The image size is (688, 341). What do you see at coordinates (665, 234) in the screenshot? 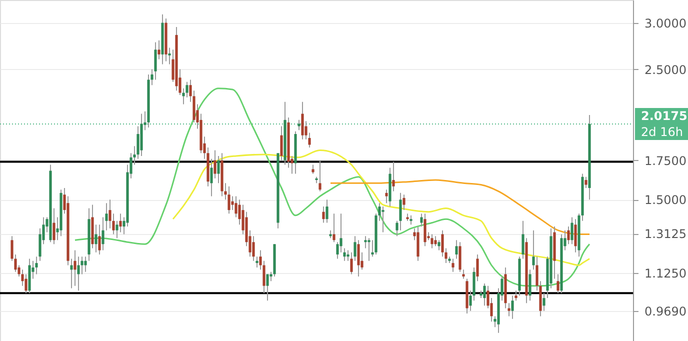
I see `y-tick-label: 1.3125` at bounding box center [665, 234].